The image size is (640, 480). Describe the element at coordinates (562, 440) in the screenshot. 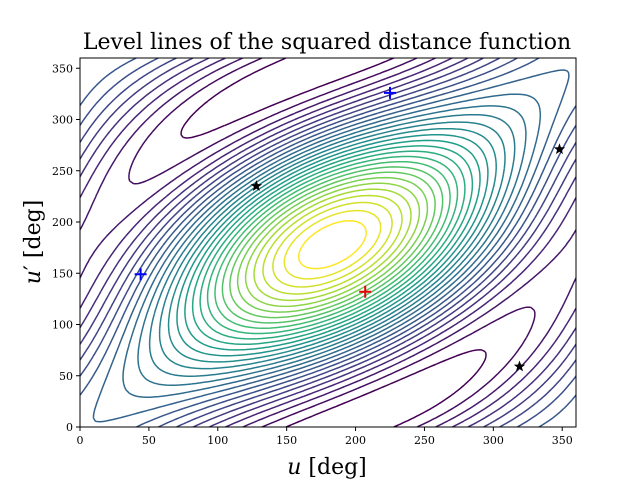

I see `x-tick-label: 350` at that location.